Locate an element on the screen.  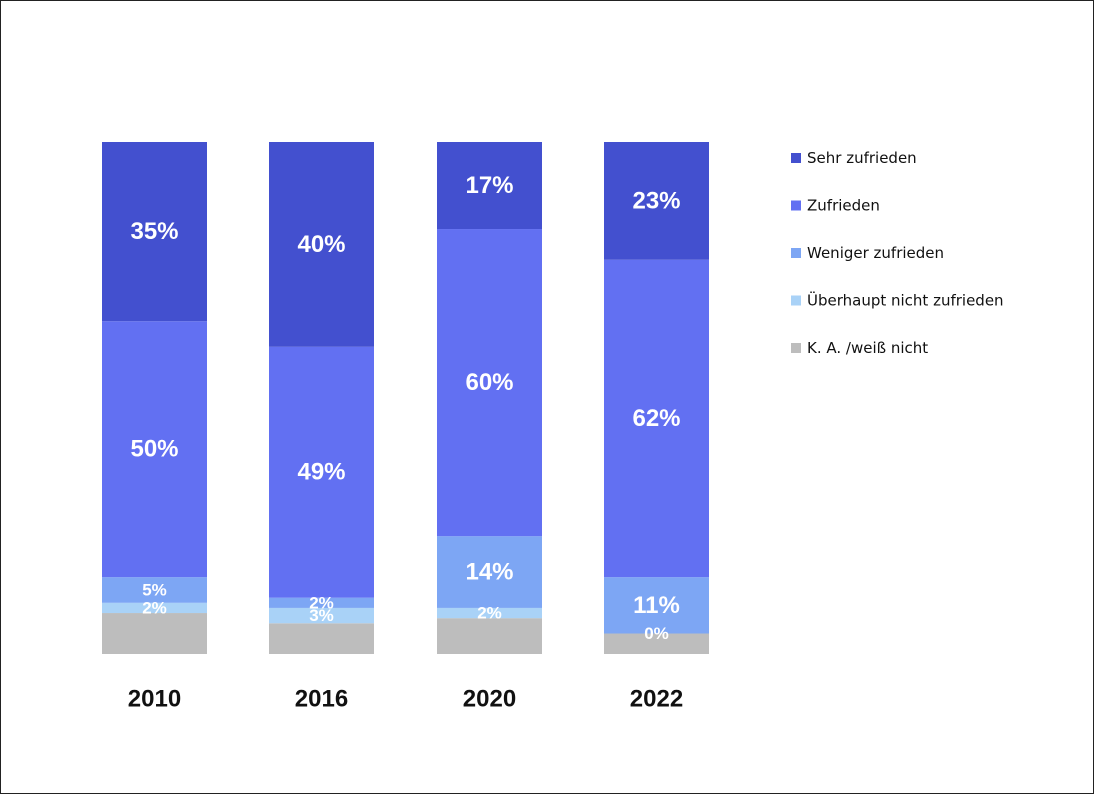
legend-label: Überhaupt nicht zufrieden is located at coordinates (905, 300).